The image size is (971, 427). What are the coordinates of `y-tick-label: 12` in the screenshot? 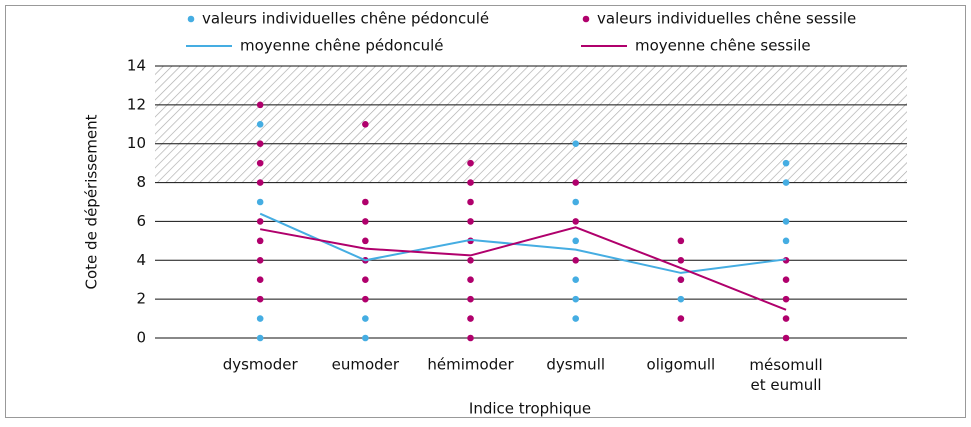 It's located at (136, 104).